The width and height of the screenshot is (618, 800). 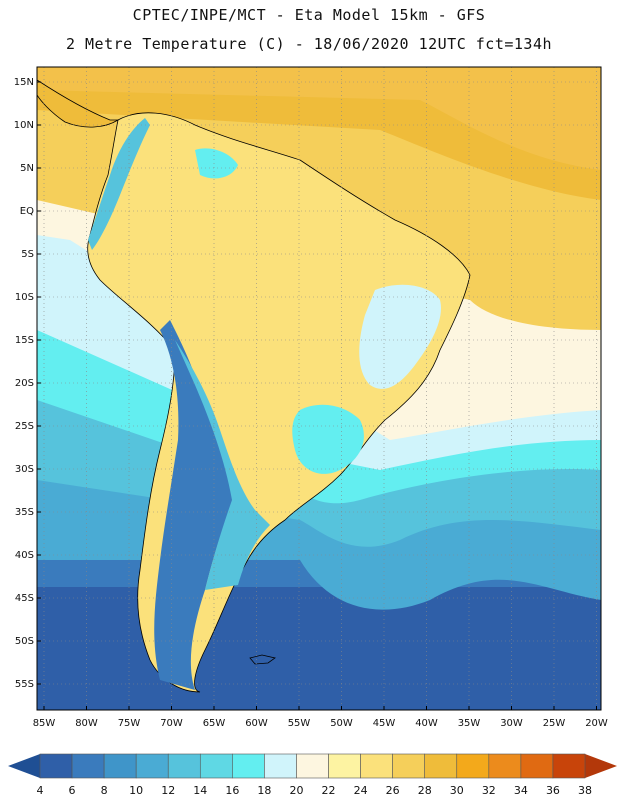 What do you see at coordinates (24, 555) in the screenshot?
I see `latitude-label: 40S` at bounding box center [24, 555].